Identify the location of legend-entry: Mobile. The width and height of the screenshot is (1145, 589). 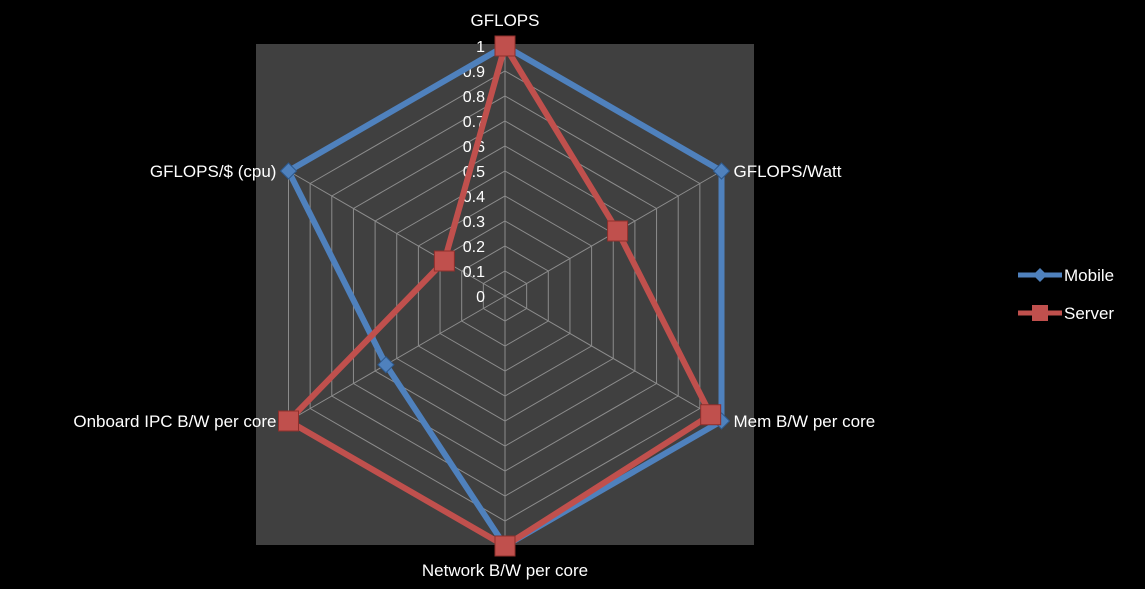
(1066, 275).